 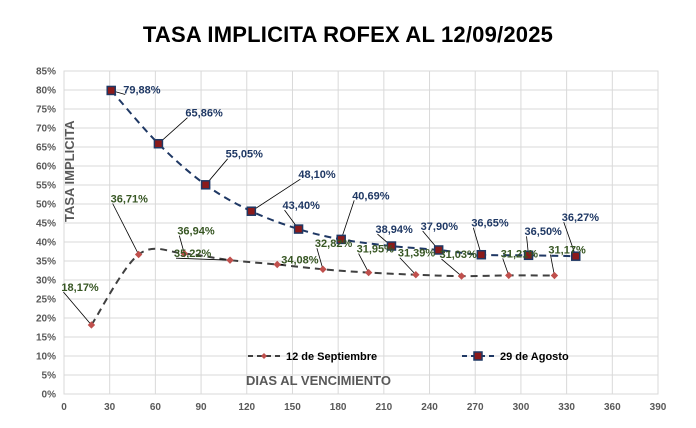 I want to click on data-label-septiembre: 36,71%, so click(x=130, y=199).